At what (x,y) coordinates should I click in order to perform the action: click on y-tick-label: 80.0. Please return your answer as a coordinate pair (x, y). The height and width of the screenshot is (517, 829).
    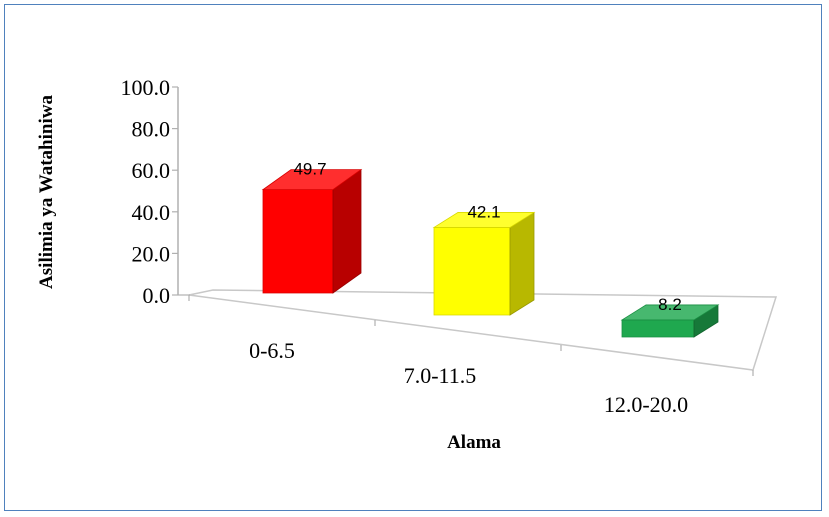
    Looking at the image, I should click on (151, 129).